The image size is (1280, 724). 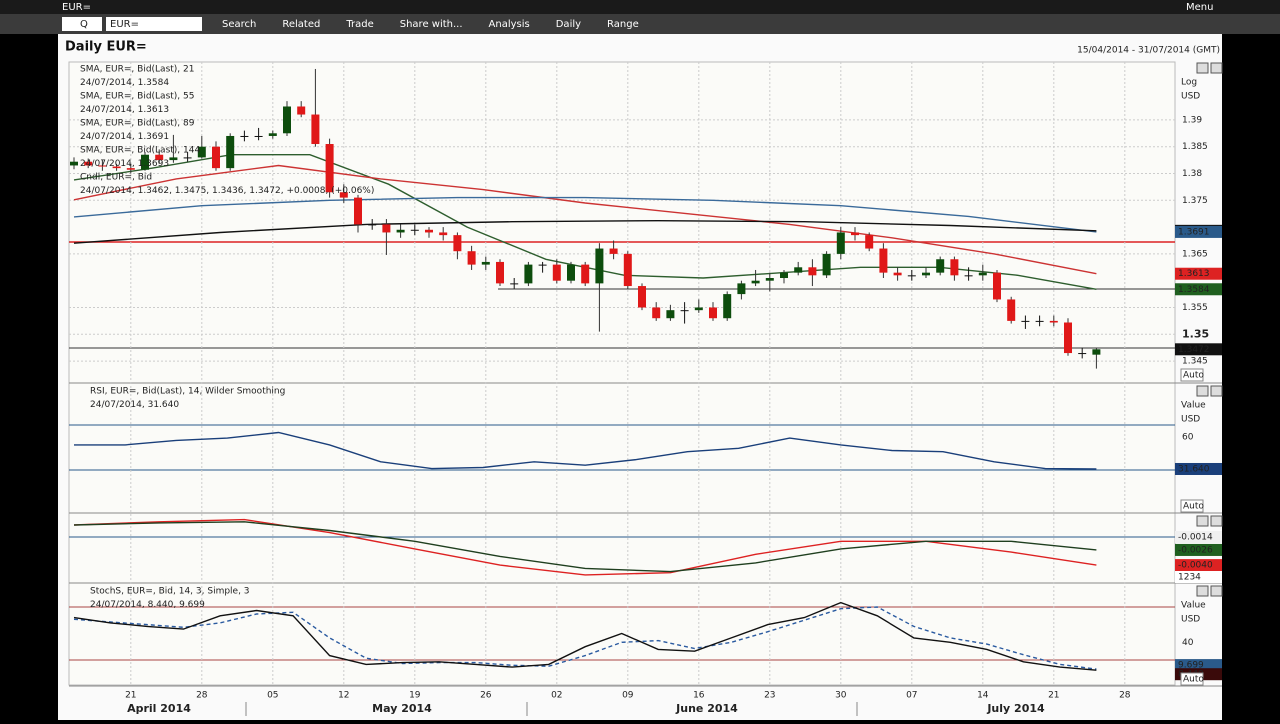 What do you see at coordinates (1193, 406) in the screenshot?
I see `axis-unit: Value` at bounding box center [1193, 406].